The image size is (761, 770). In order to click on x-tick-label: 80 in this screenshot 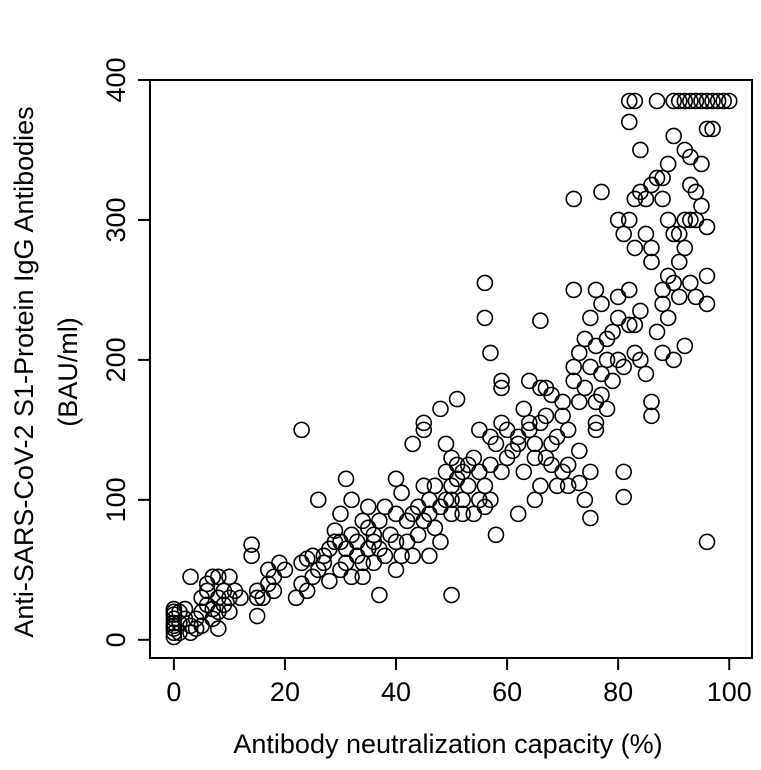, I will do `click(618, 692)`.